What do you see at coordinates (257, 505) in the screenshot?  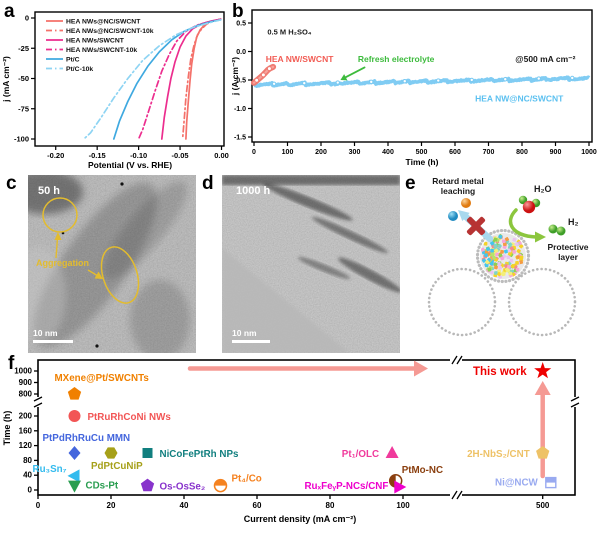 I see `x-tick-label: 60` at bounding box center [257, 505].